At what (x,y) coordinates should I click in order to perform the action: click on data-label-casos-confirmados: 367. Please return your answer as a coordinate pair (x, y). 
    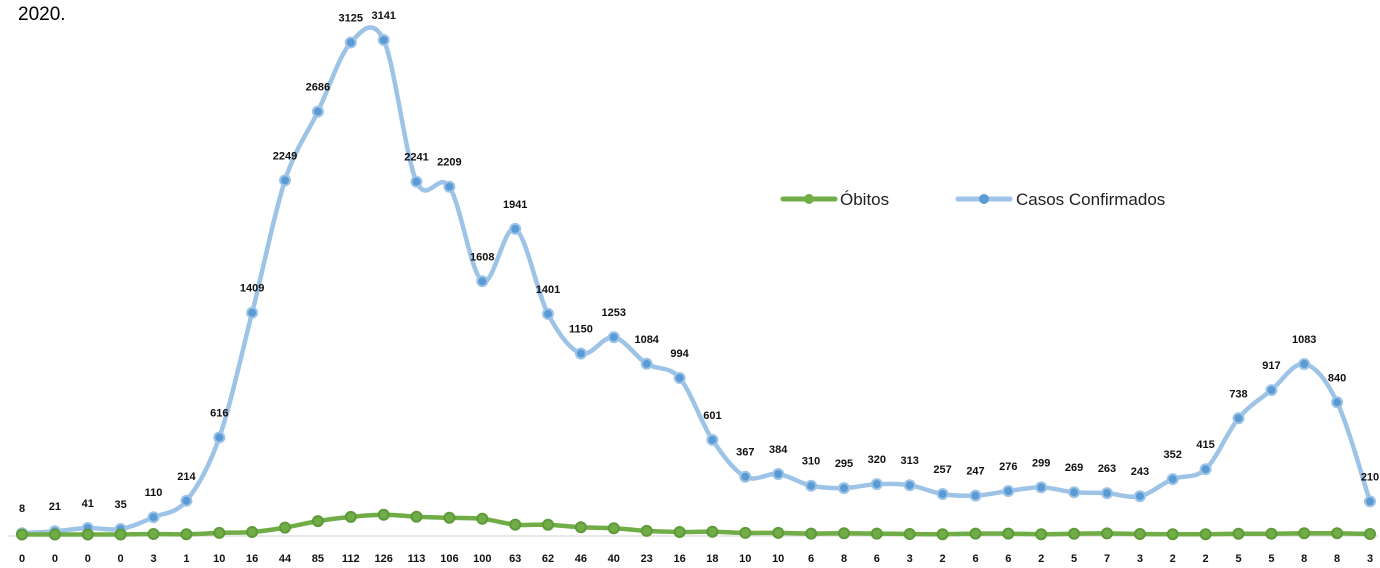
    Looking at the image, I should click on (745, 453).